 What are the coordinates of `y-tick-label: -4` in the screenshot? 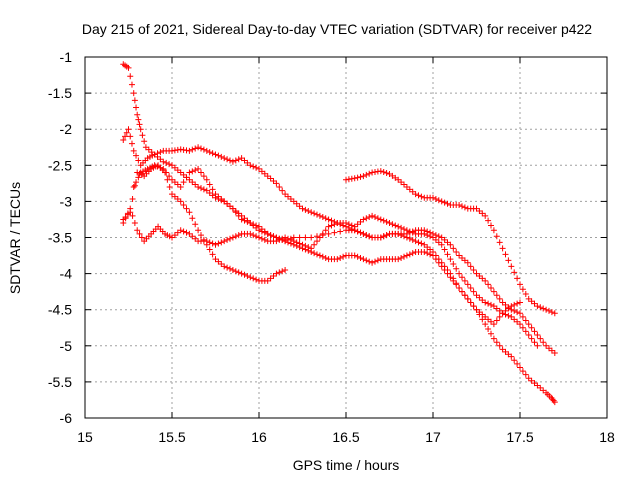 It's located at (66, 274).